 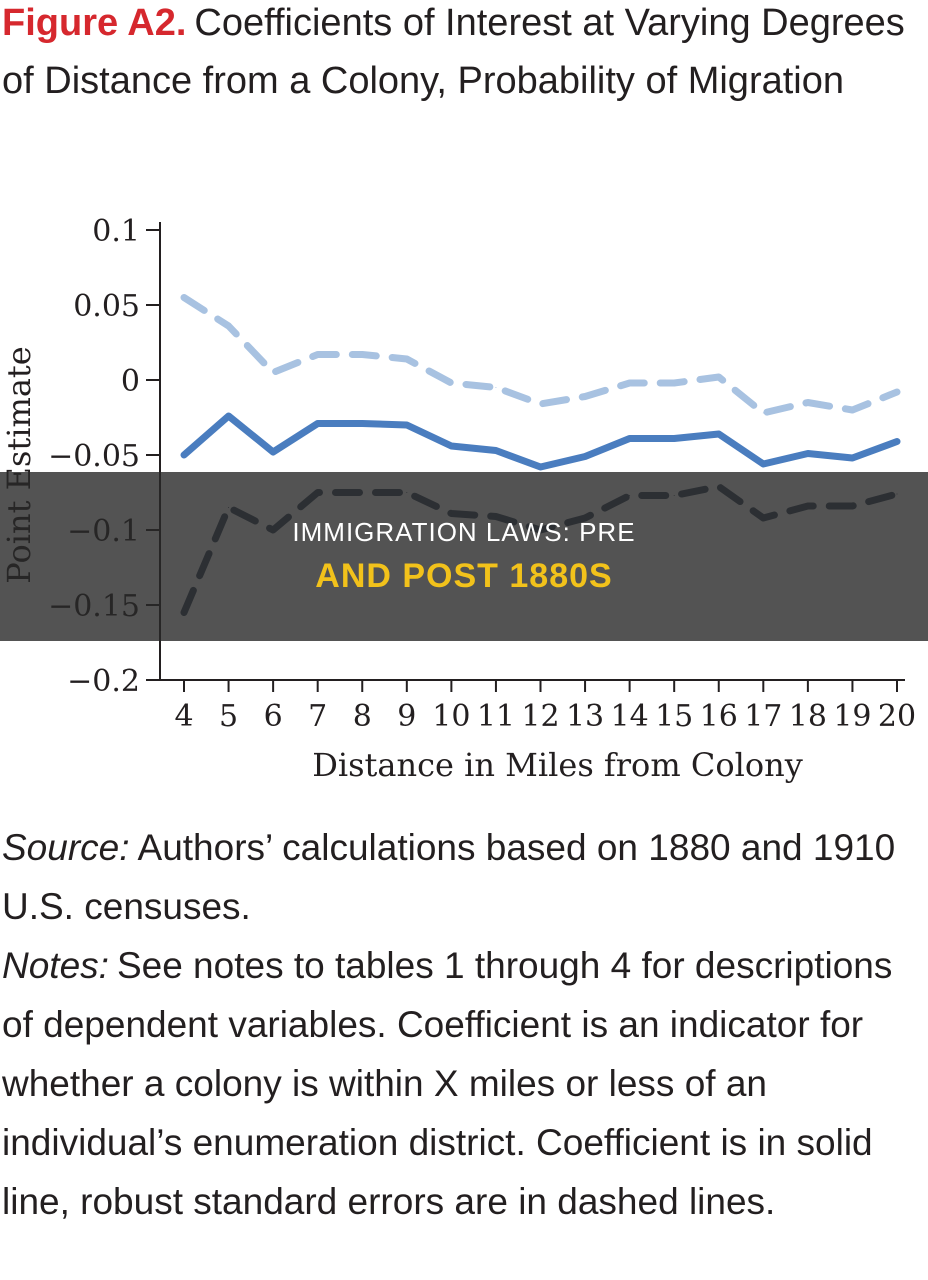 What do you see at coordinates (362, 716) in the screenshot?
I see `x-tick-label: 8` at bounding box center [362, 716].